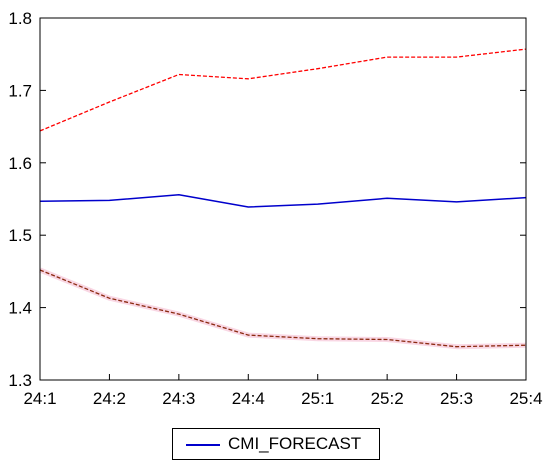  I want to click on series-line-lower-band, so click(283, 308).